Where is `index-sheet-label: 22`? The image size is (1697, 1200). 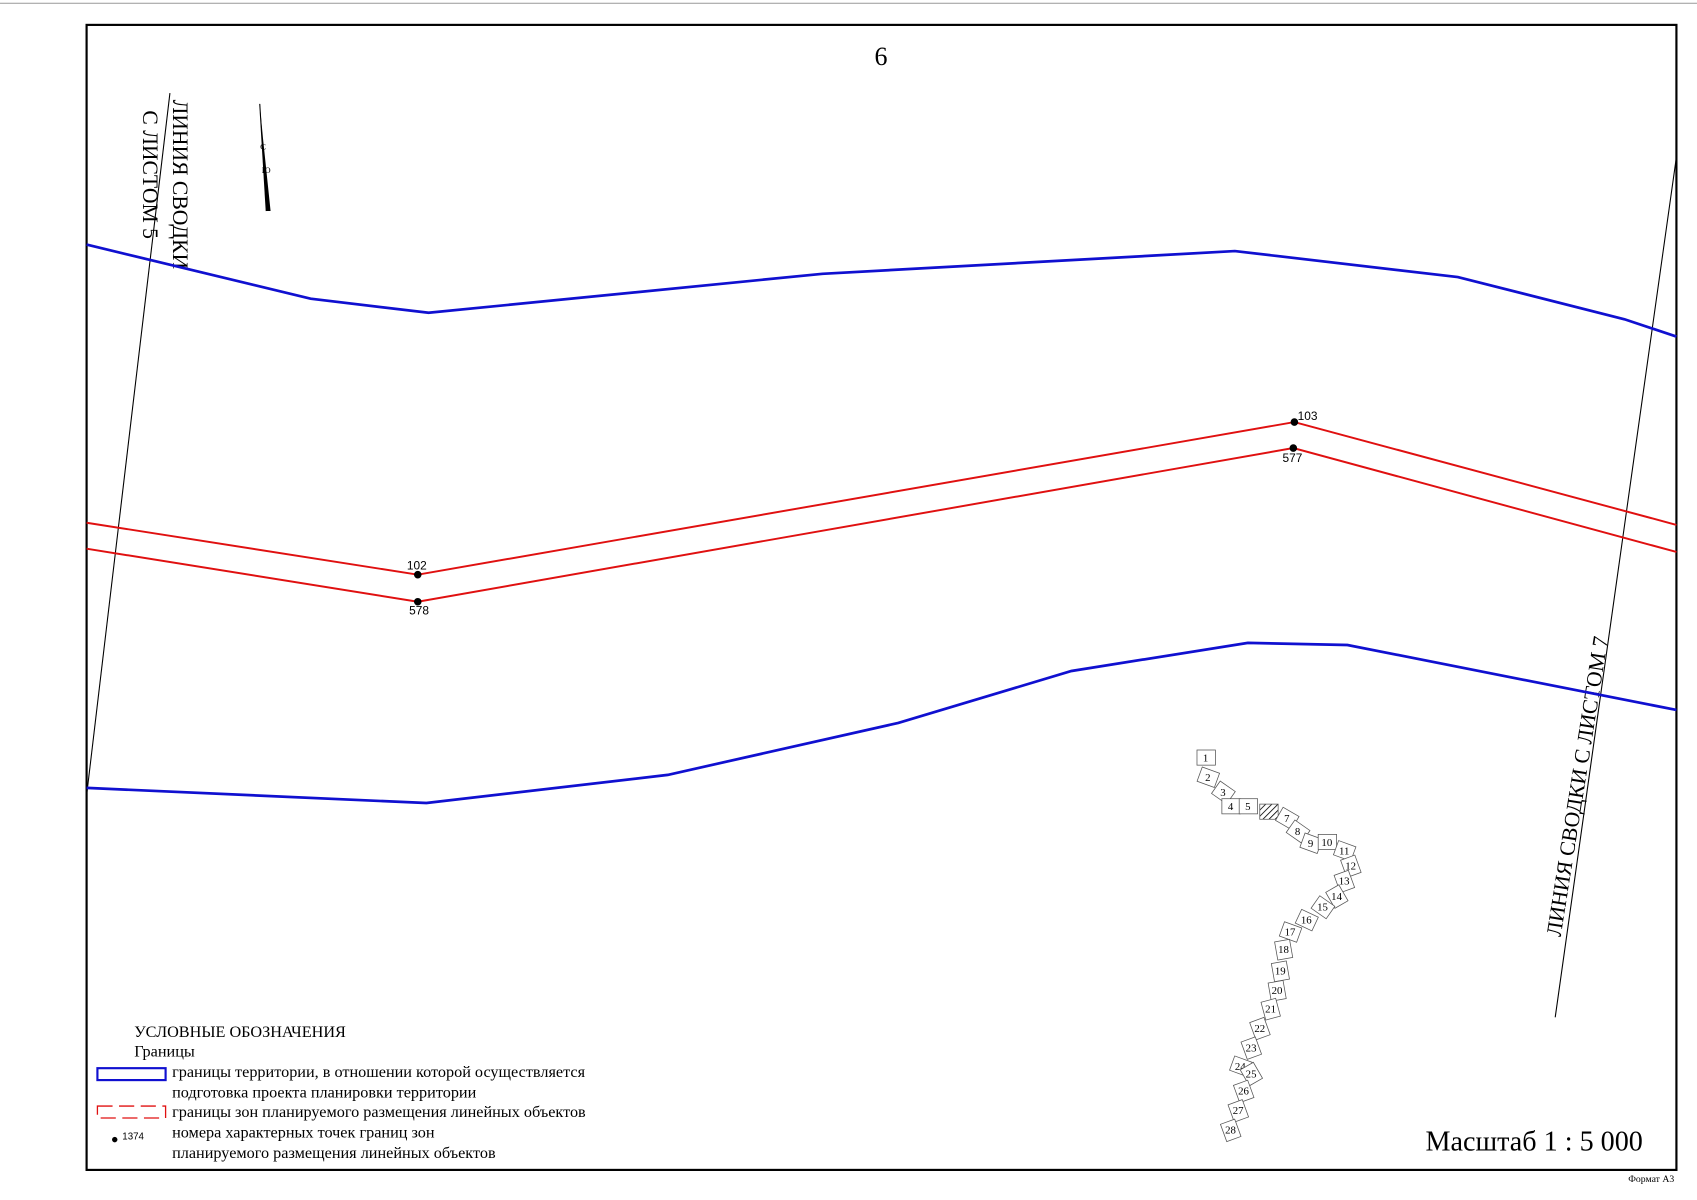
index-sheet-label: 22 is located at coordinates (1259, 1029).